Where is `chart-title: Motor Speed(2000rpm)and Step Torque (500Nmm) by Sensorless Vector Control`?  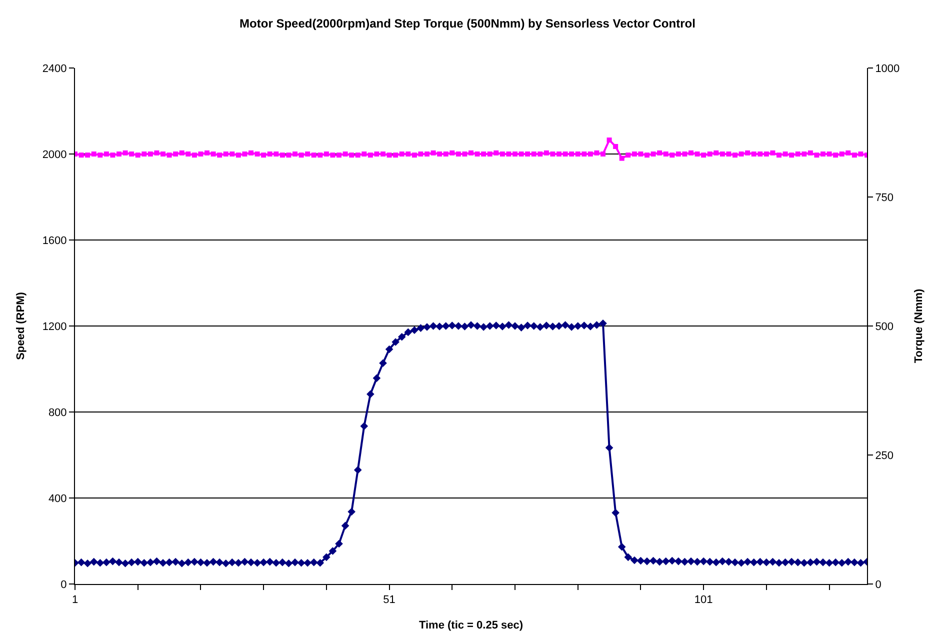 chart-title: Motor Speed(2000rpm)and Step Torque (500Nmm) by Sensorless Vector Control is located at coordinates (468, 23).